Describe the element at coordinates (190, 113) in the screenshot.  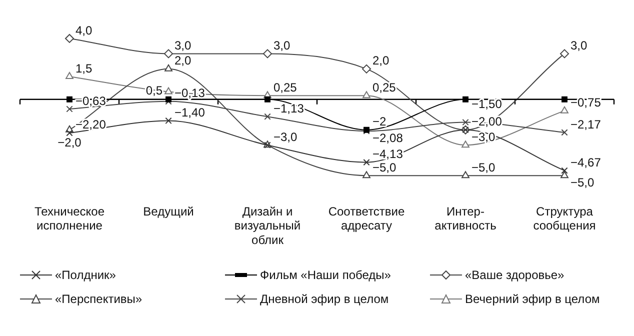
I see `data-label: −1,40` at that location.